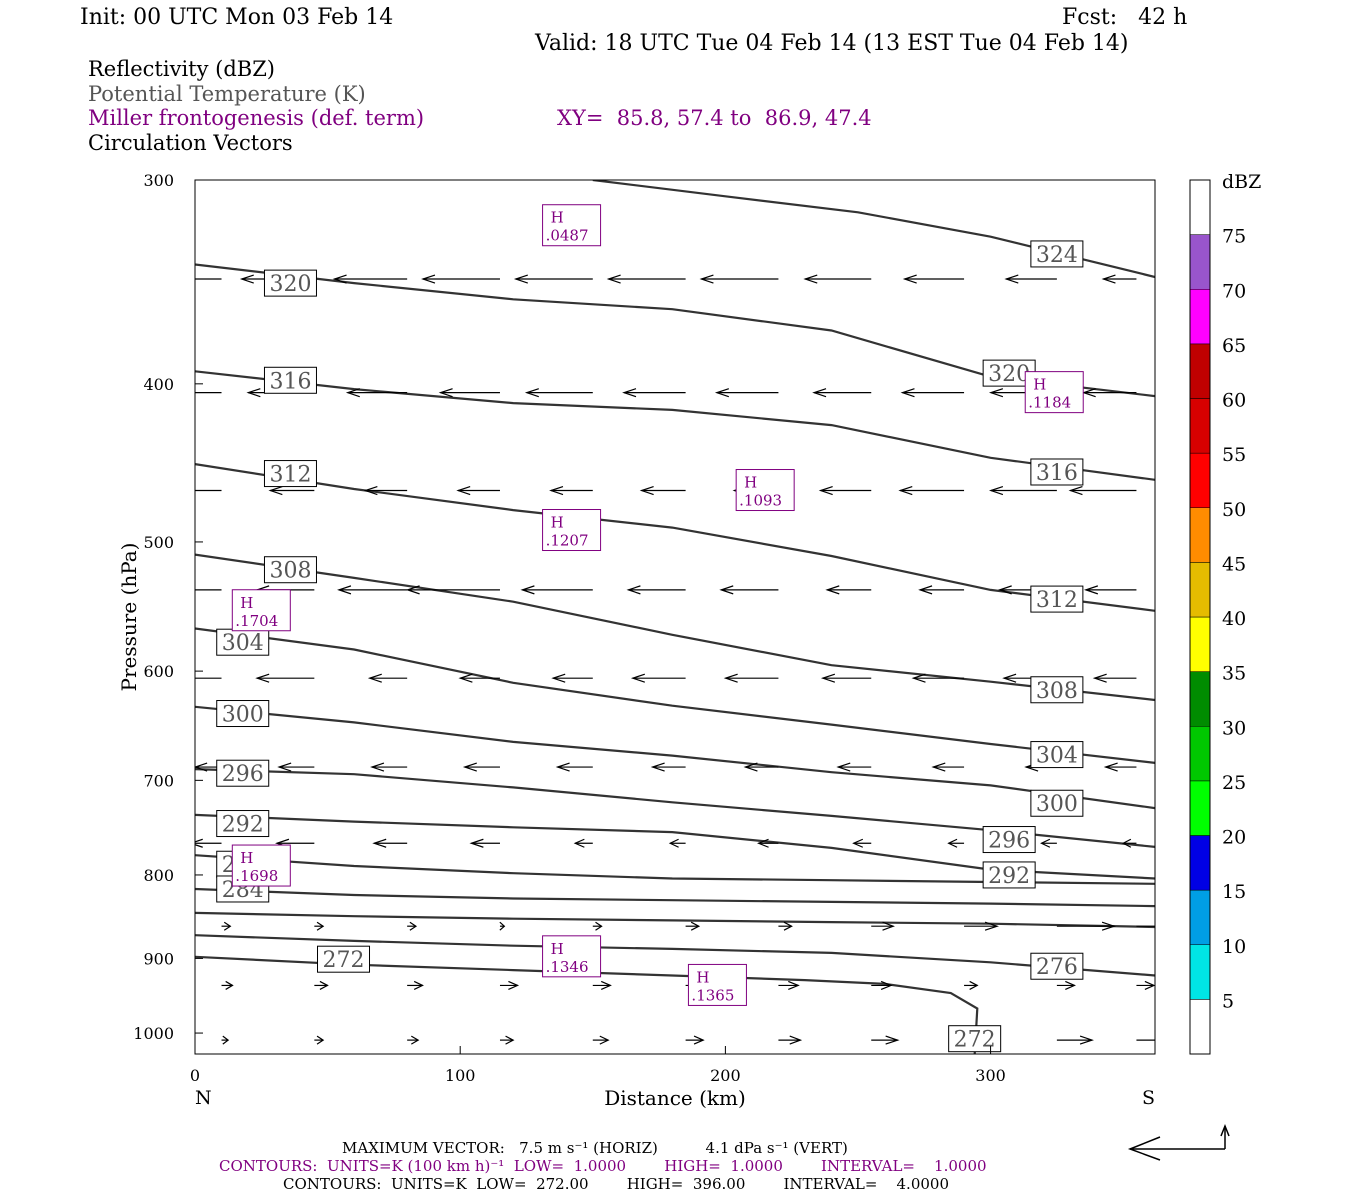  What do you see at coordinates (567, 236) in the screenshot?
I see `high-value: .0487` at bounding box center [567, 236].